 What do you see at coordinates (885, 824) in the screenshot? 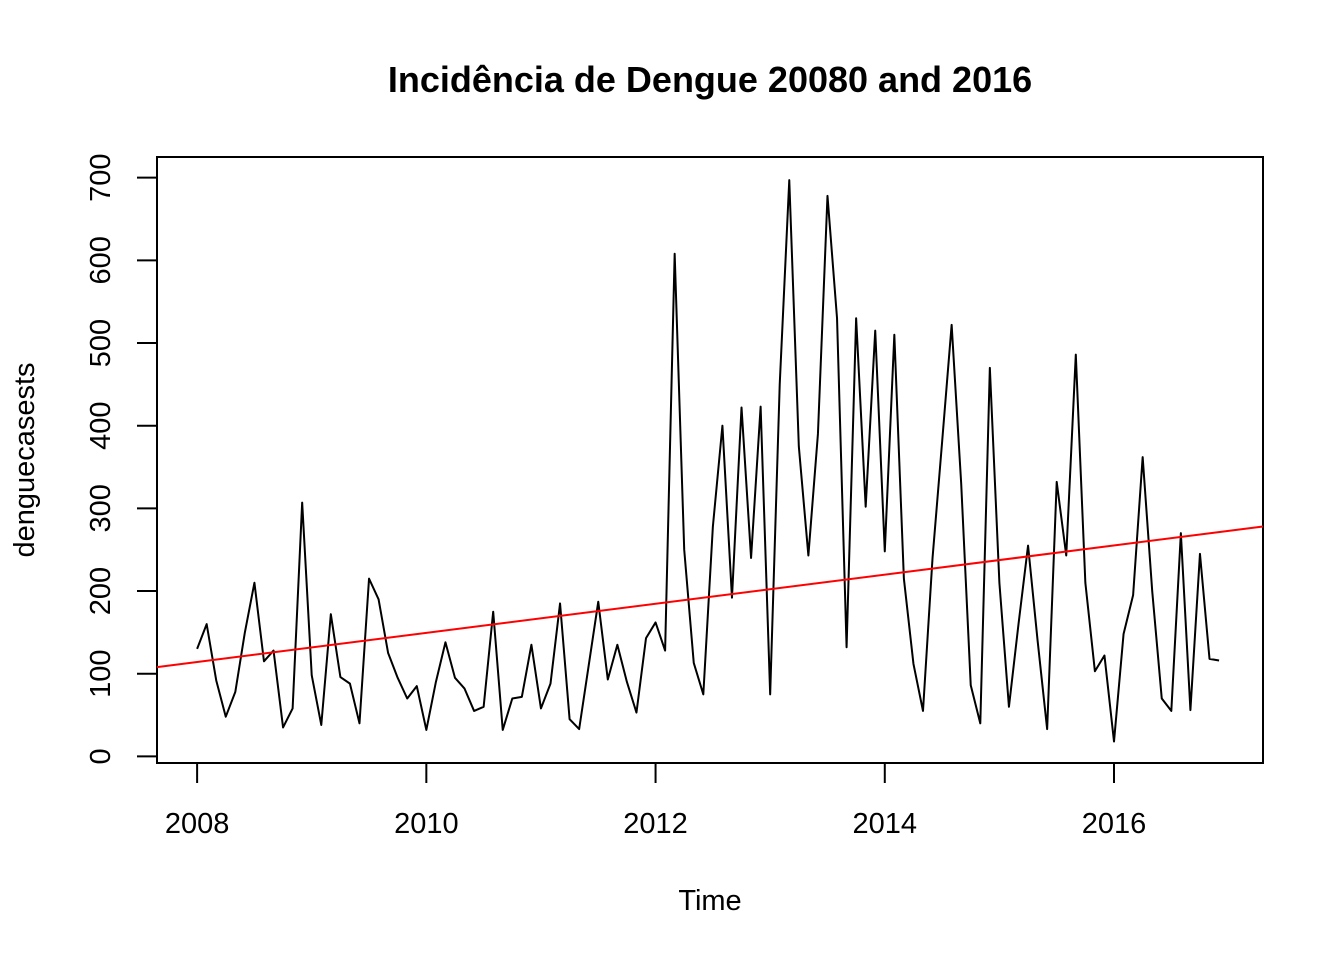
I see `x-tick-label: 2014` at bounding box center [885, 824].